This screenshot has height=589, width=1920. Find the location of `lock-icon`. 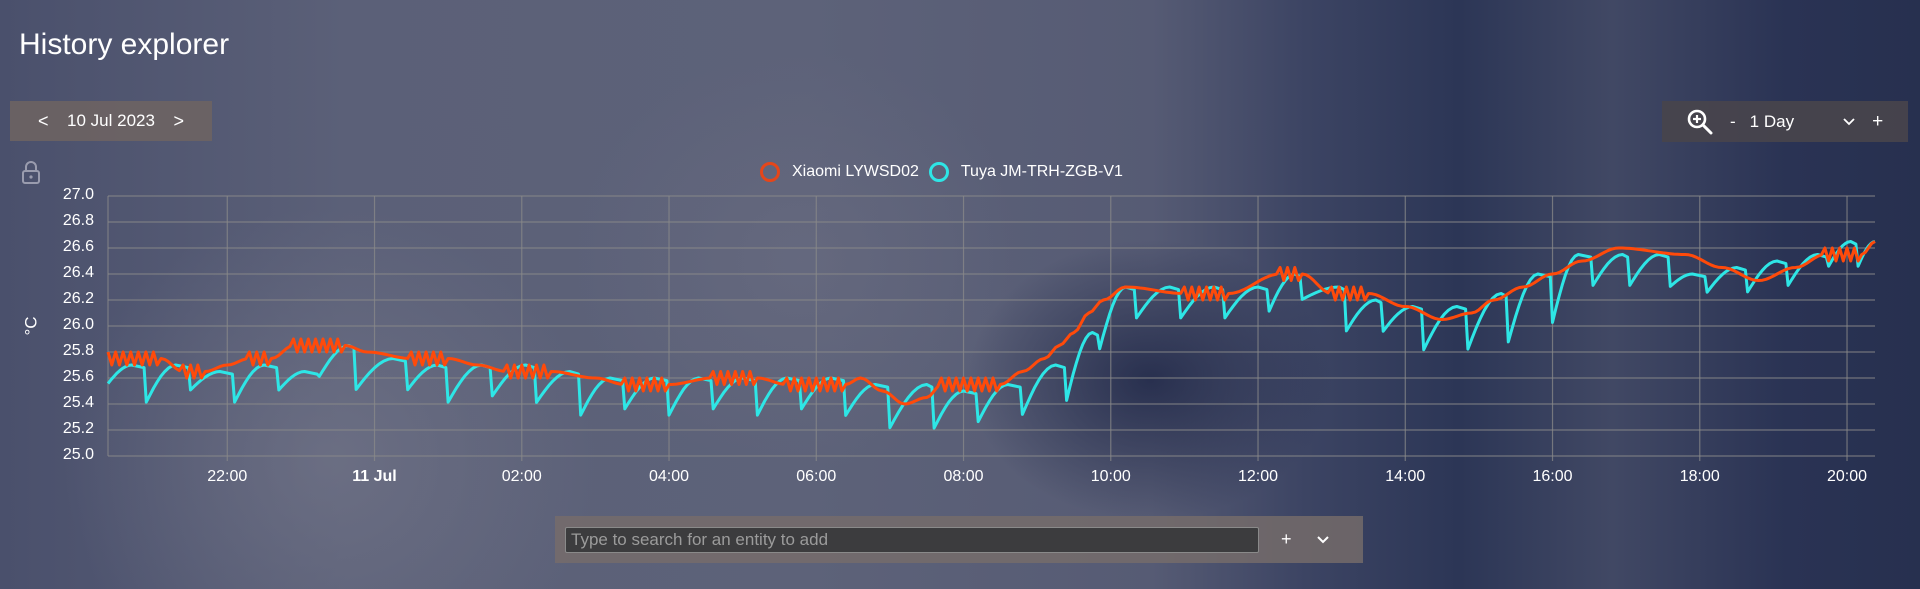

lock-icon is located at coordinates (31, 173).